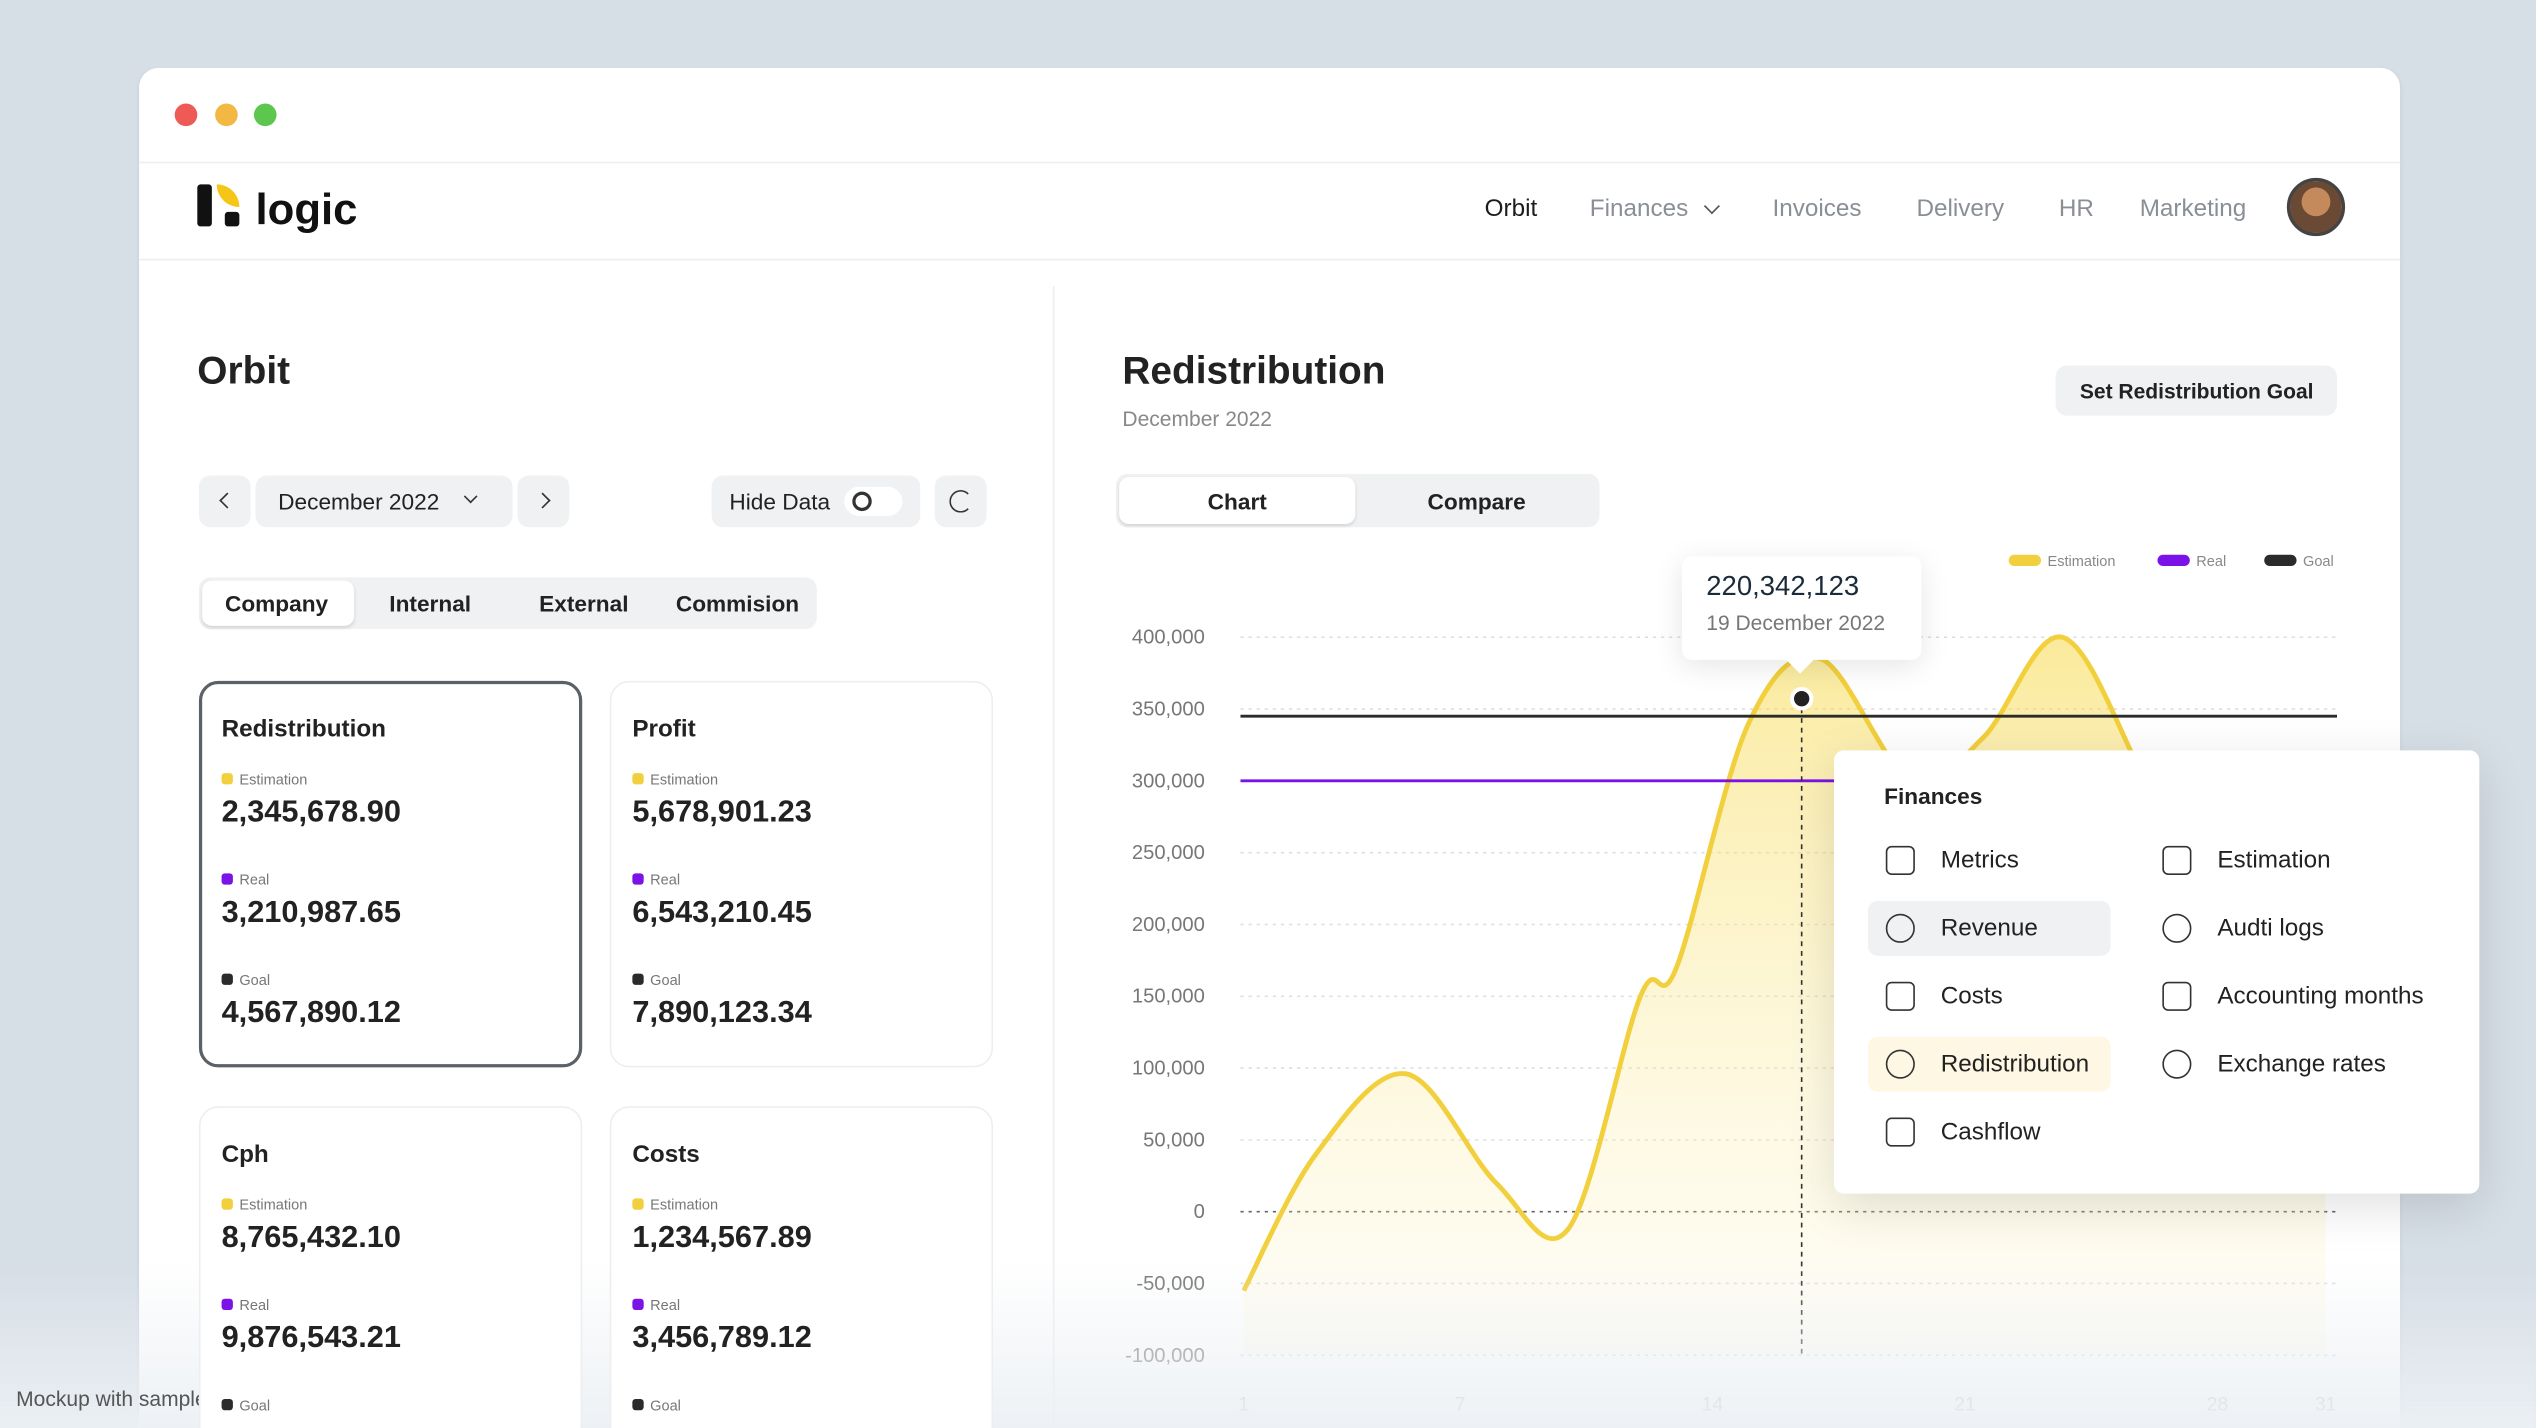 The width and height of the screenshot is (2536, 1428). Describe the element at coordinates (1270, 162) in the screenshot. I see `header-divider` at that location.